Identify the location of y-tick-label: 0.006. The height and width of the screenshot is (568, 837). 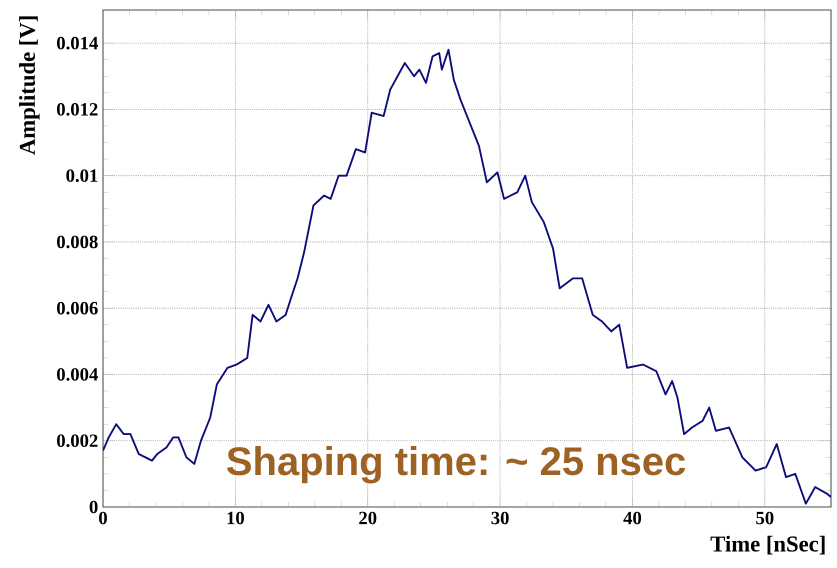
(77, 308).